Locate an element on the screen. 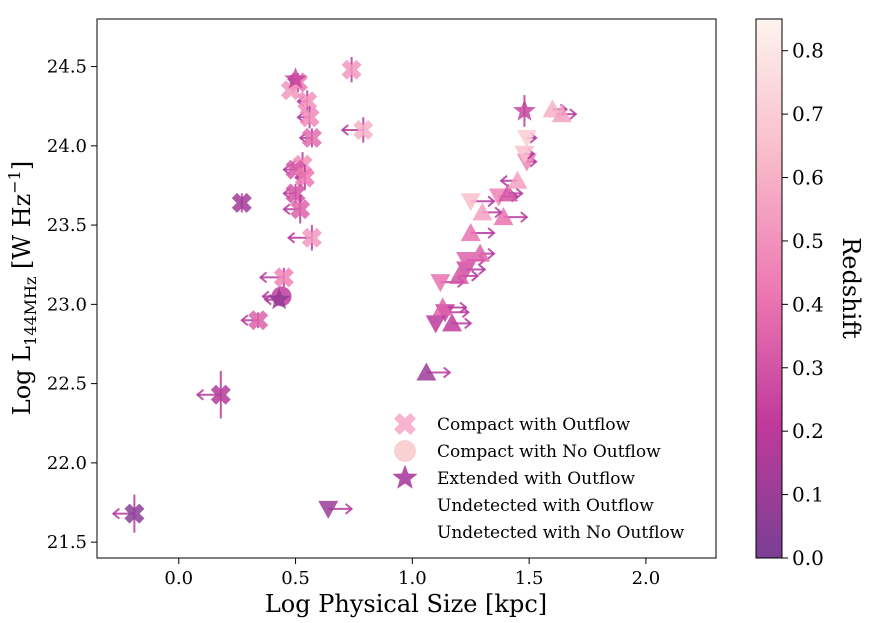 The width and height of the screenshot is (878, 623). y-axis-label-end: ] is located at coordinates (22, 165).